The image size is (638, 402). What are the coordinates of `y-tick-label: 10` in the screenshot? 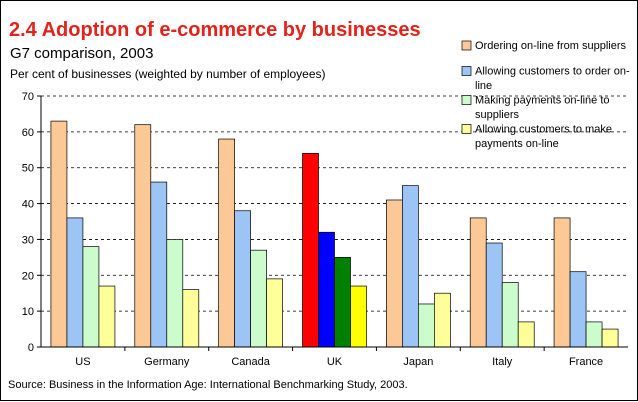 It's located at (28, 312).